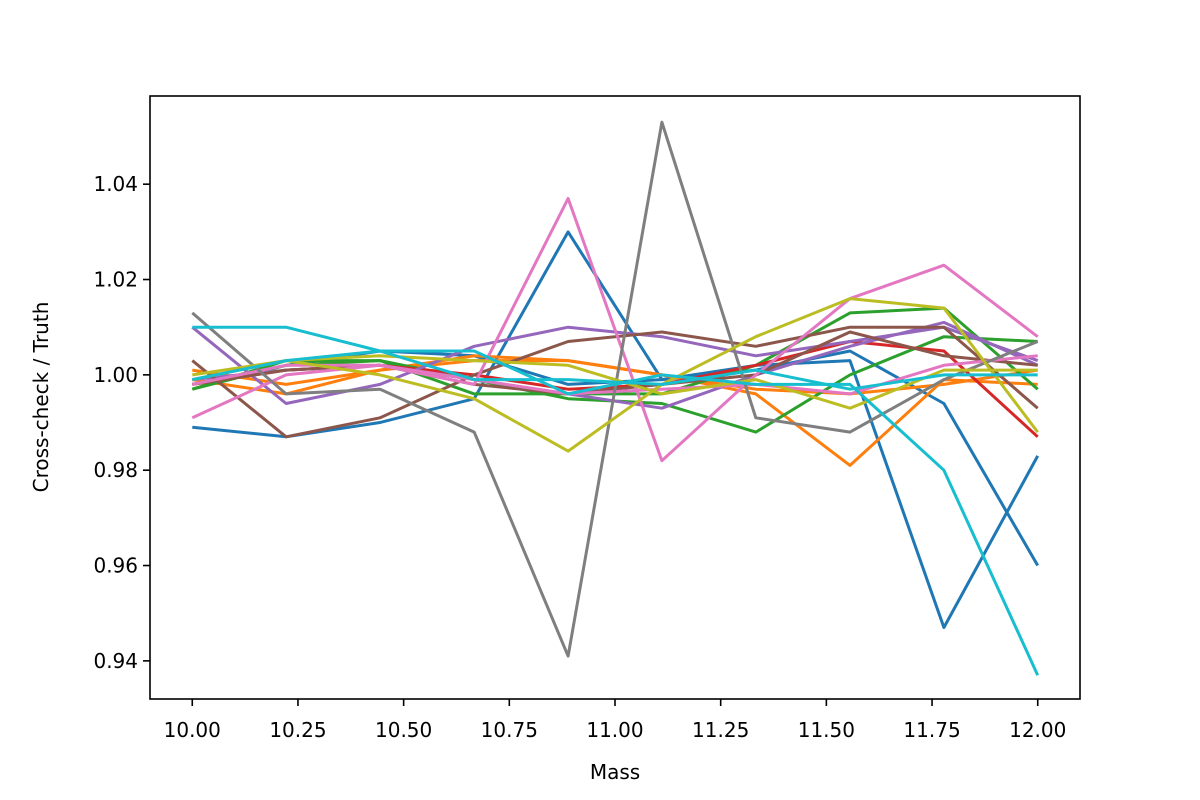 The height and width of the screenshot is (800, 1200). Describe the element at coordinates (115, 184) in the screenshot. I see `y-tick-label: 1.04` at that location.